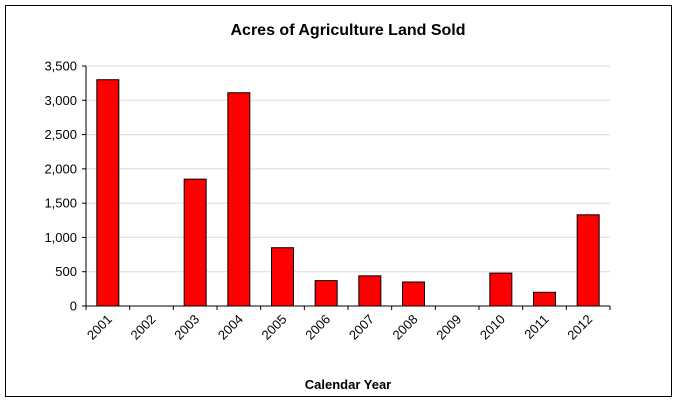 This screenshot has height=403, width=679. Describe the element at coordinates (73, 306) in the screenshot. I see `y-tick-label: 0` at that location.